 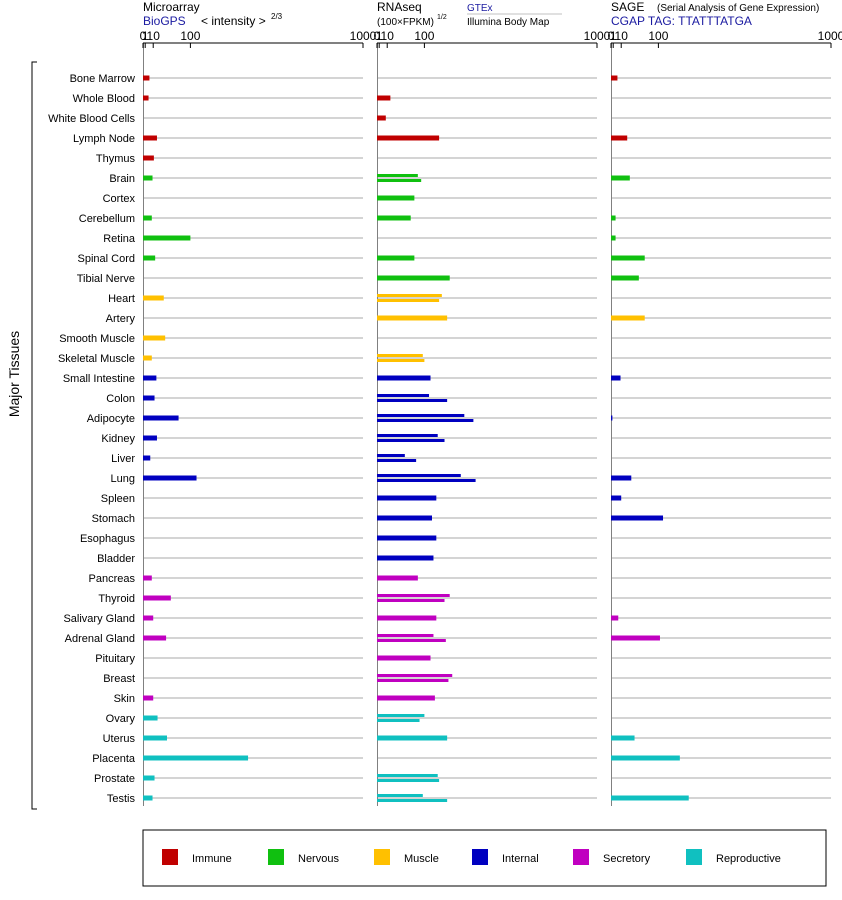 What do you see at coordinates (91, 119) in the screenshot?
I see `tissue-label: White Blood Cells` at bounding box center [91, 119].